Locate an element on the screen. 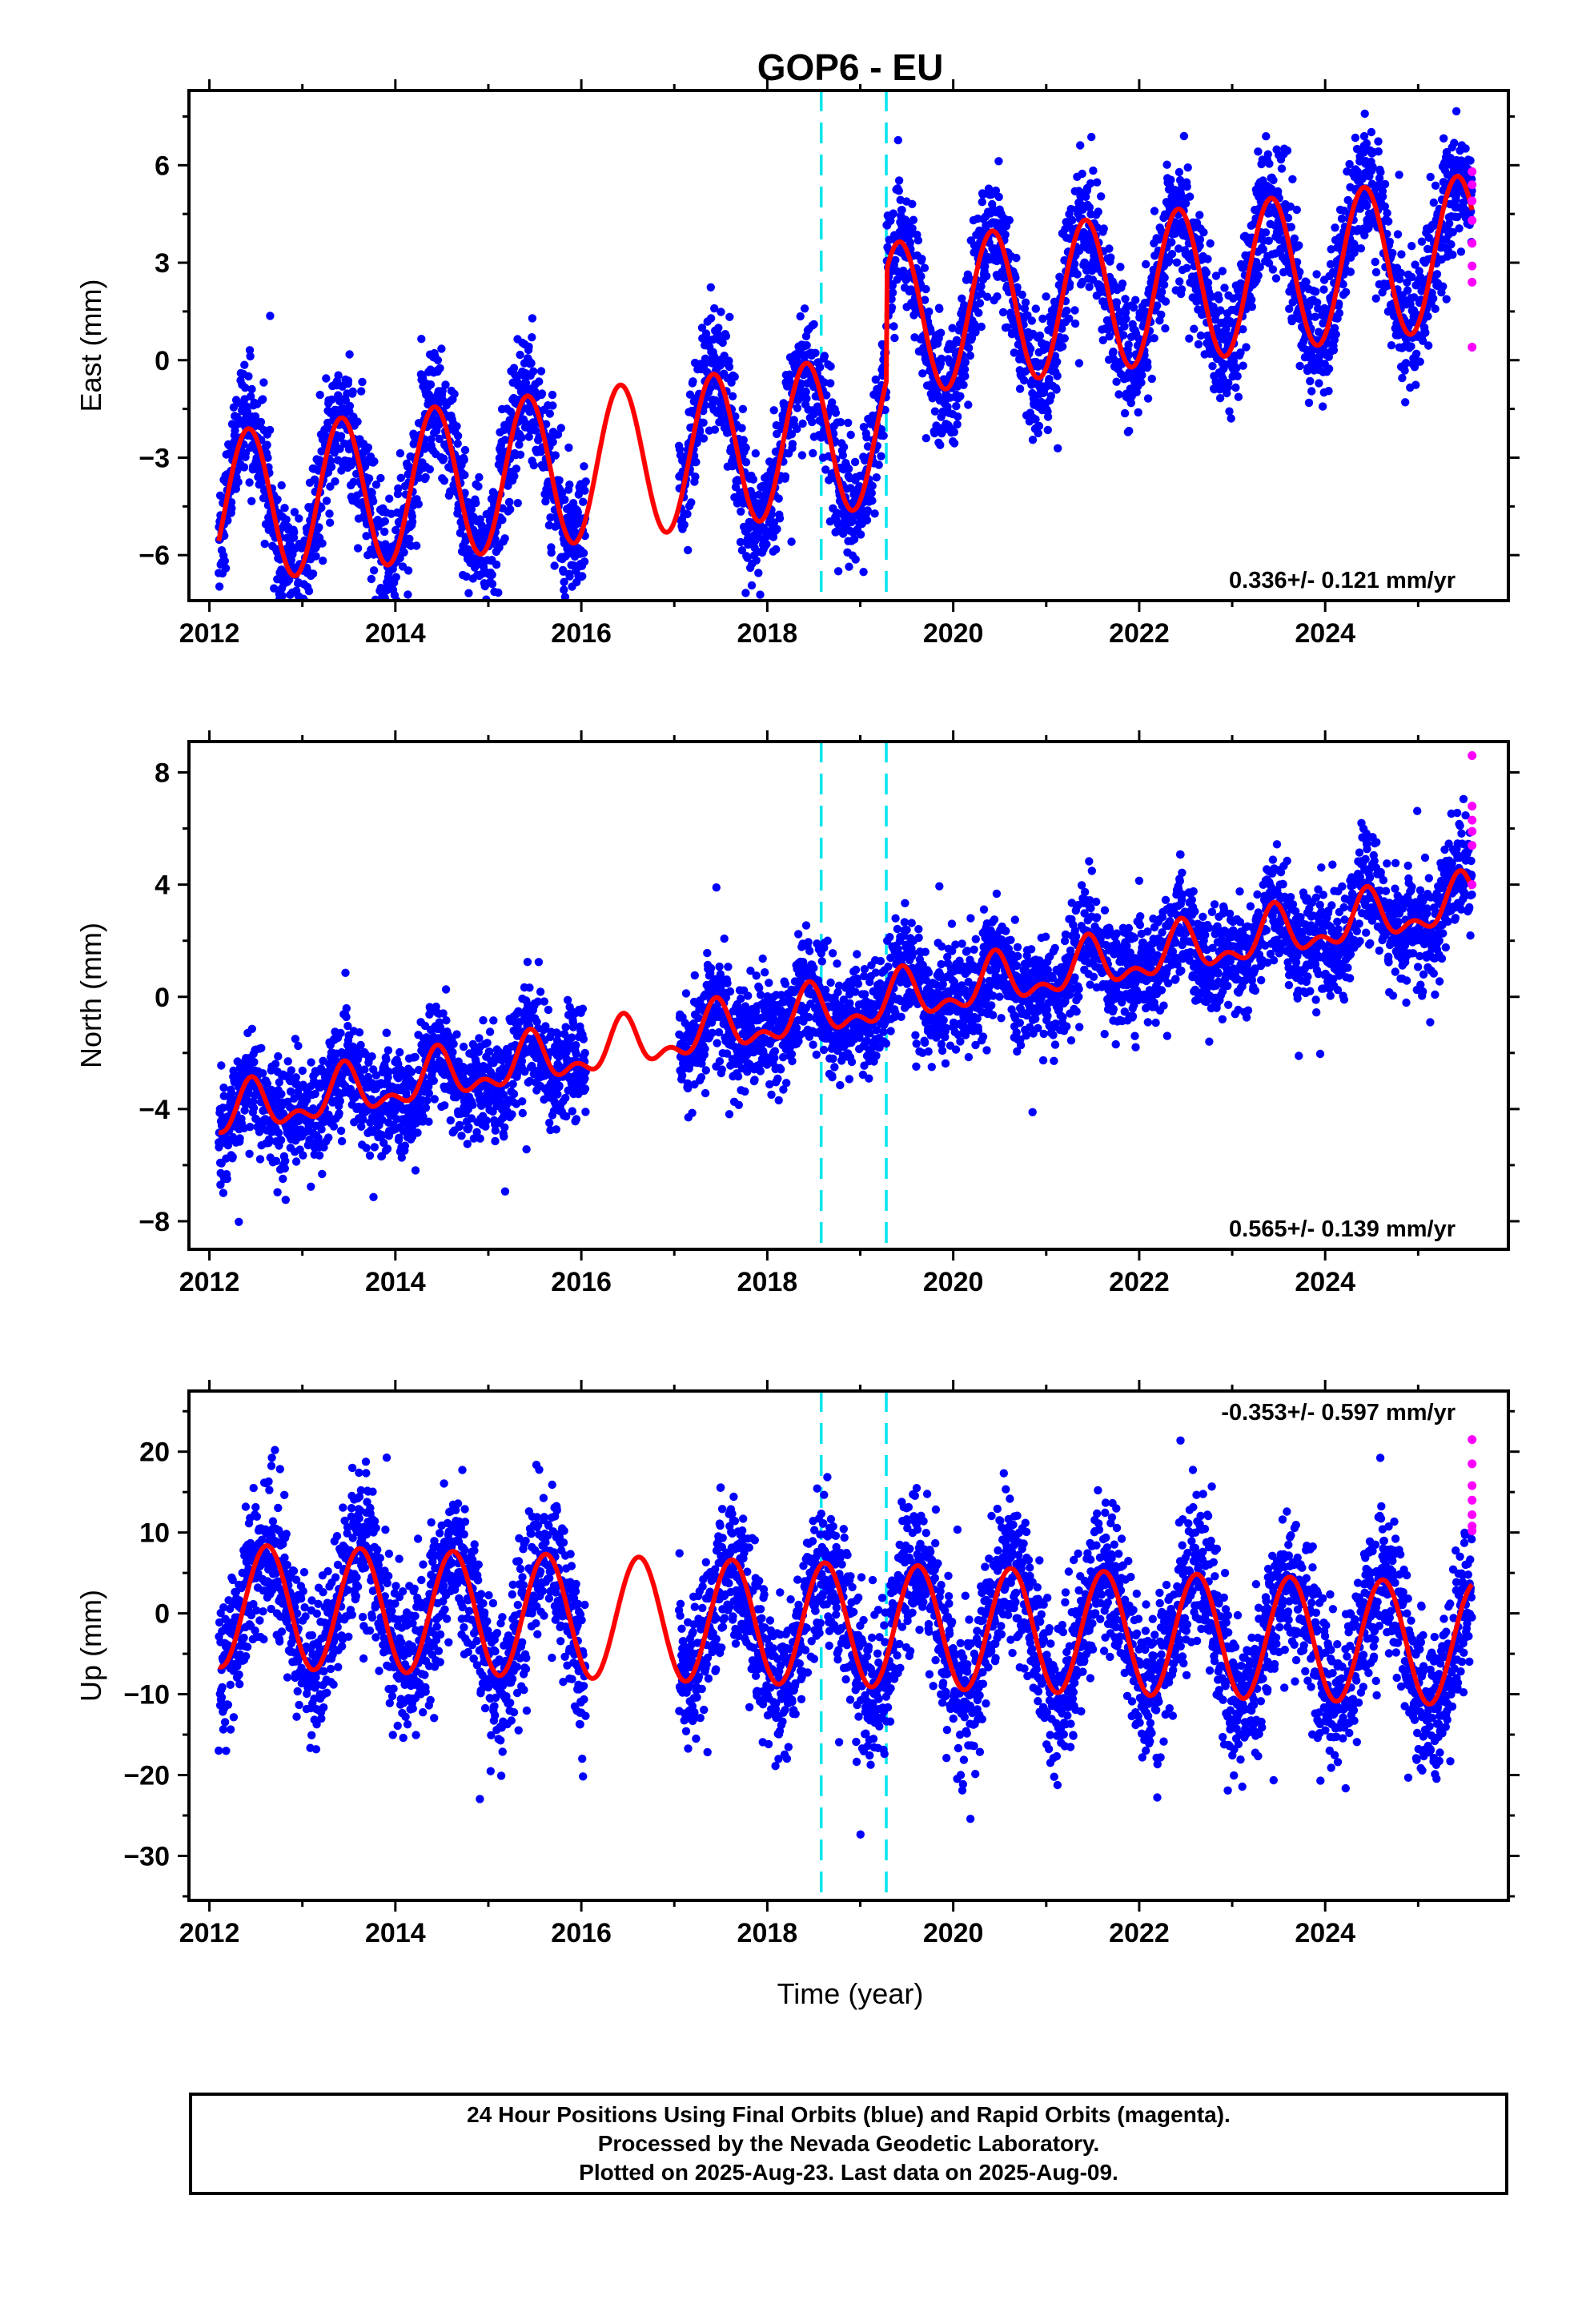  x-tick-label: 2022 is located at coordinates (1139, 633).